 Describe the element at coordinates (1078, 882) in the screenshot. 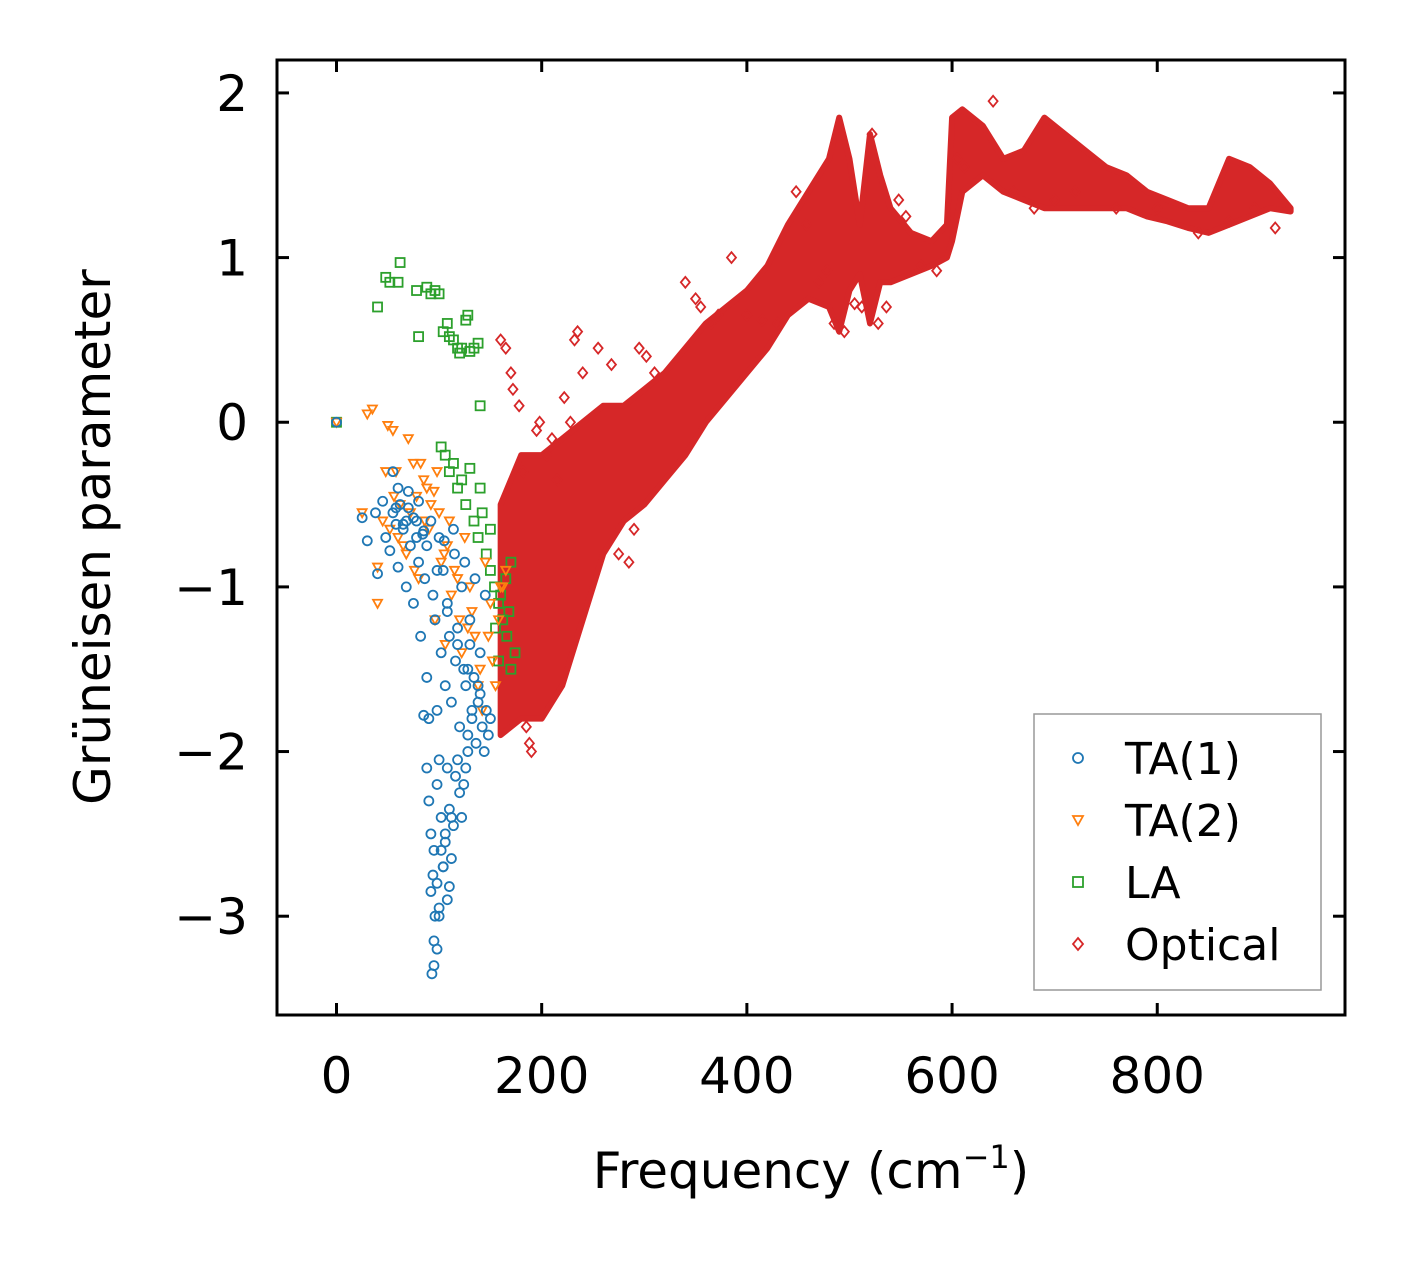

I see `legend-marker` at that location.